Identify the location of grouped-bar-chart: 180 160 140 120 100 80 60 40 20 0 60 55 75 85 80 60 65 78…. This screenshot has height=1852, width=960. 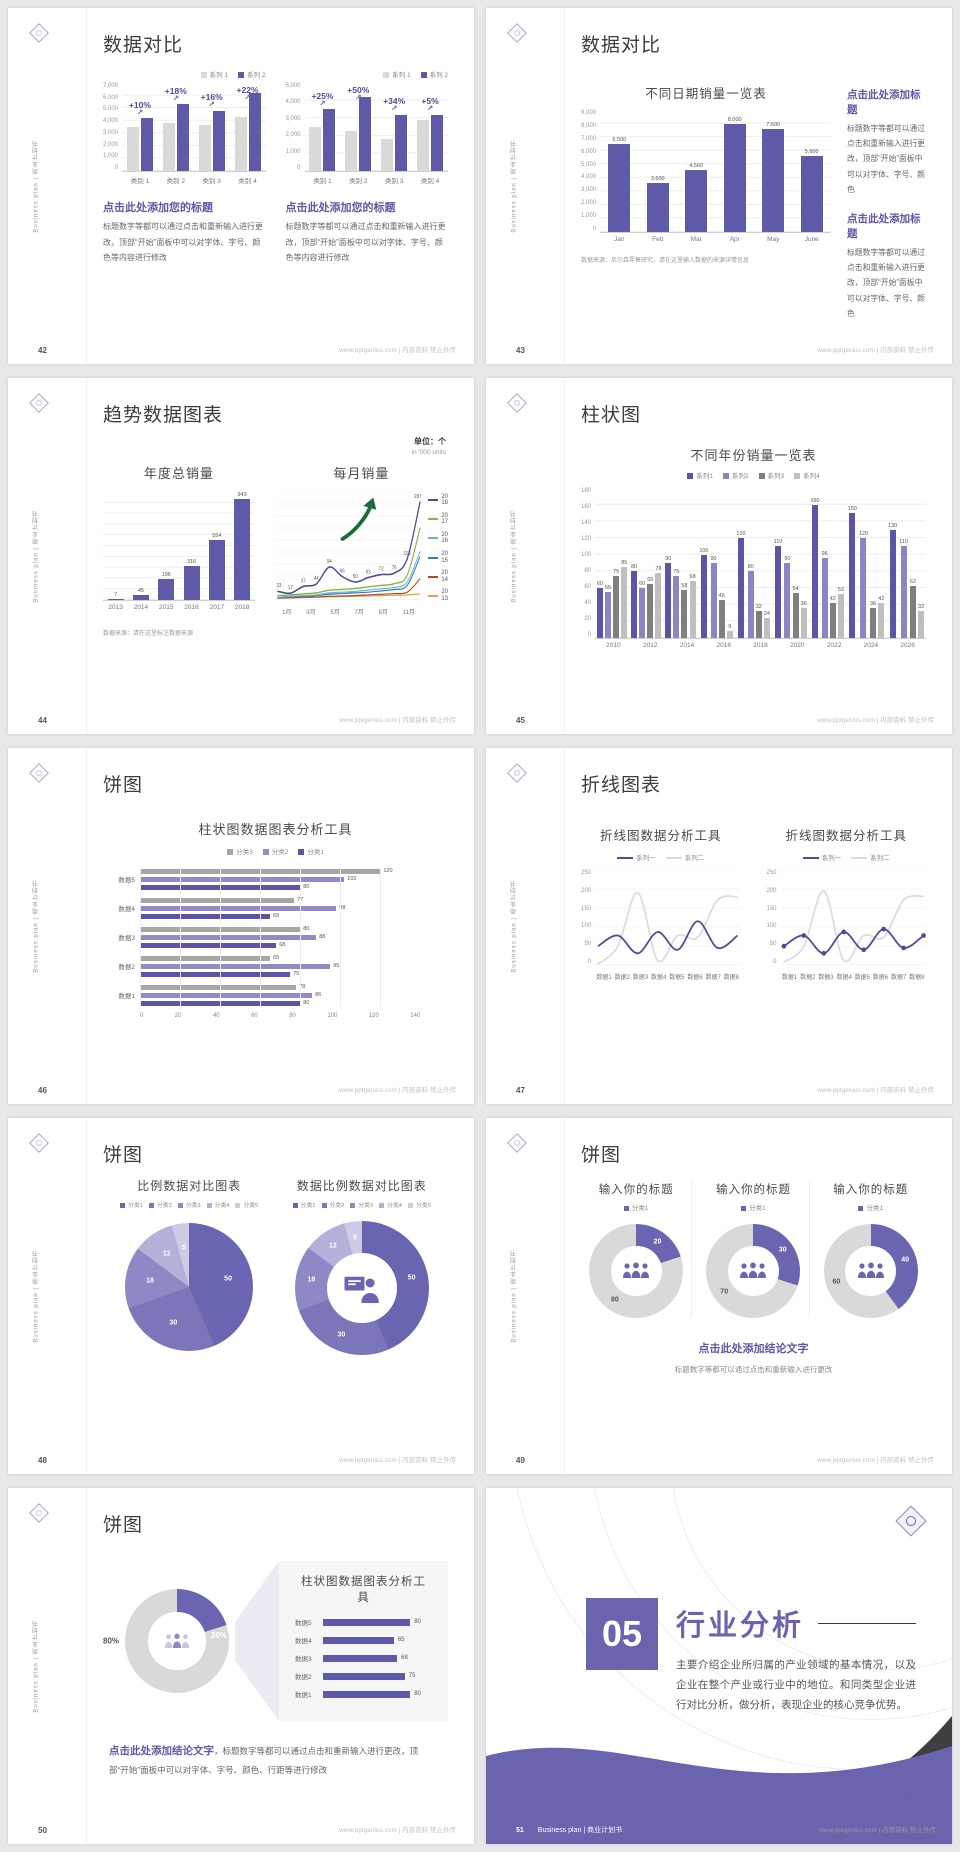
(753, 568).